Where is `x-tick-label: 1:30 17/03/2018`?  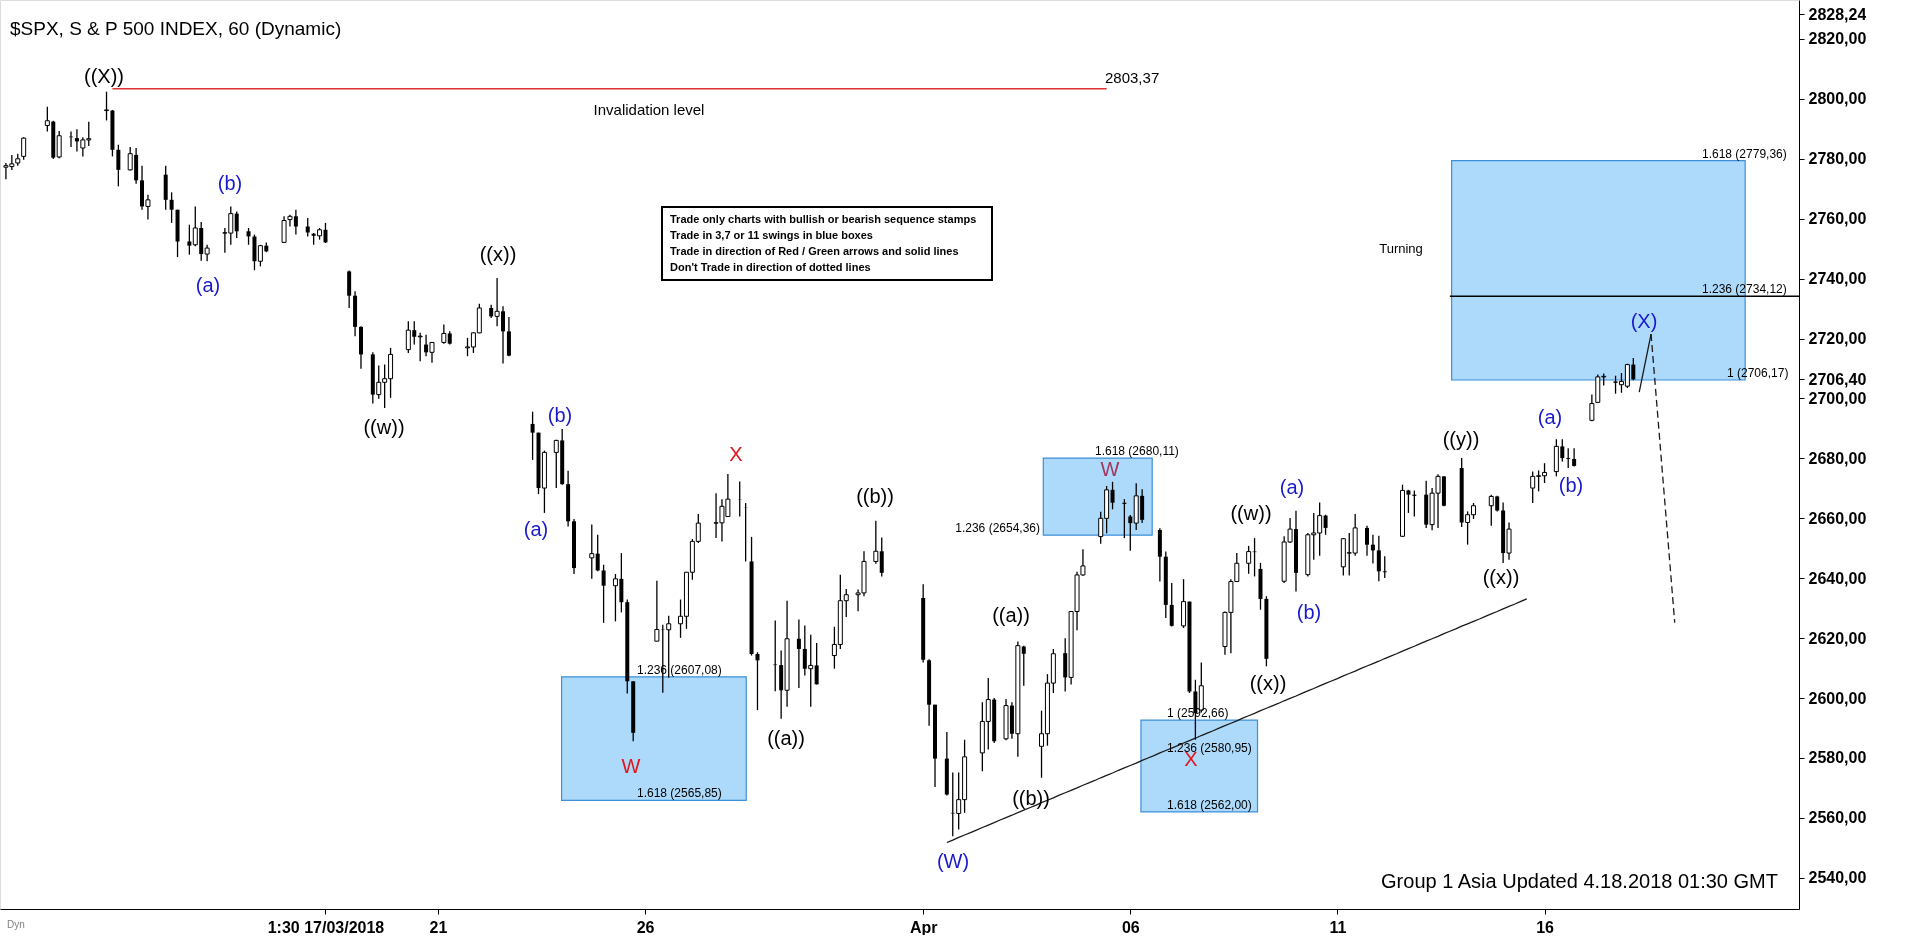 x-tick-label: 1:30 17/03/2018 is located at coordinates (326, 927).